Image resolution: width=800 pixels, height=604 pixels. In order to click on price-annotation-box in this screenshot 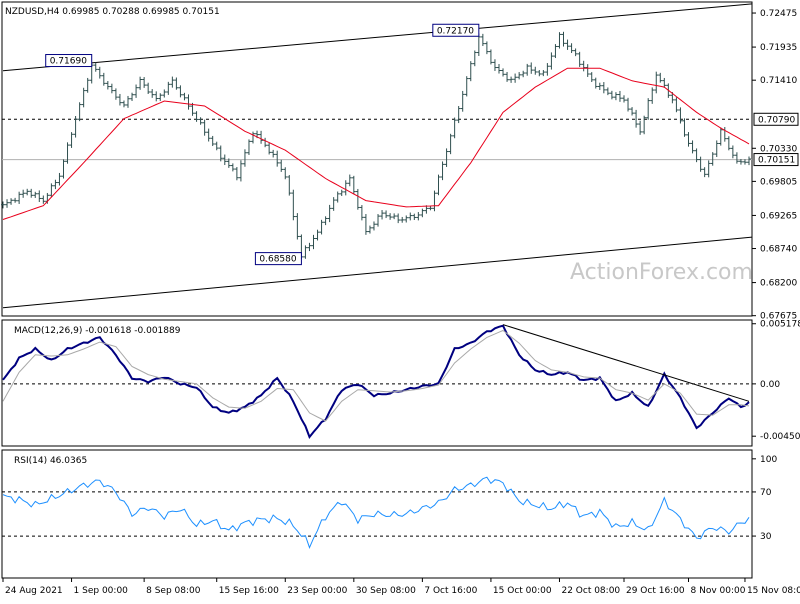, I will do `click(456, 30)`.